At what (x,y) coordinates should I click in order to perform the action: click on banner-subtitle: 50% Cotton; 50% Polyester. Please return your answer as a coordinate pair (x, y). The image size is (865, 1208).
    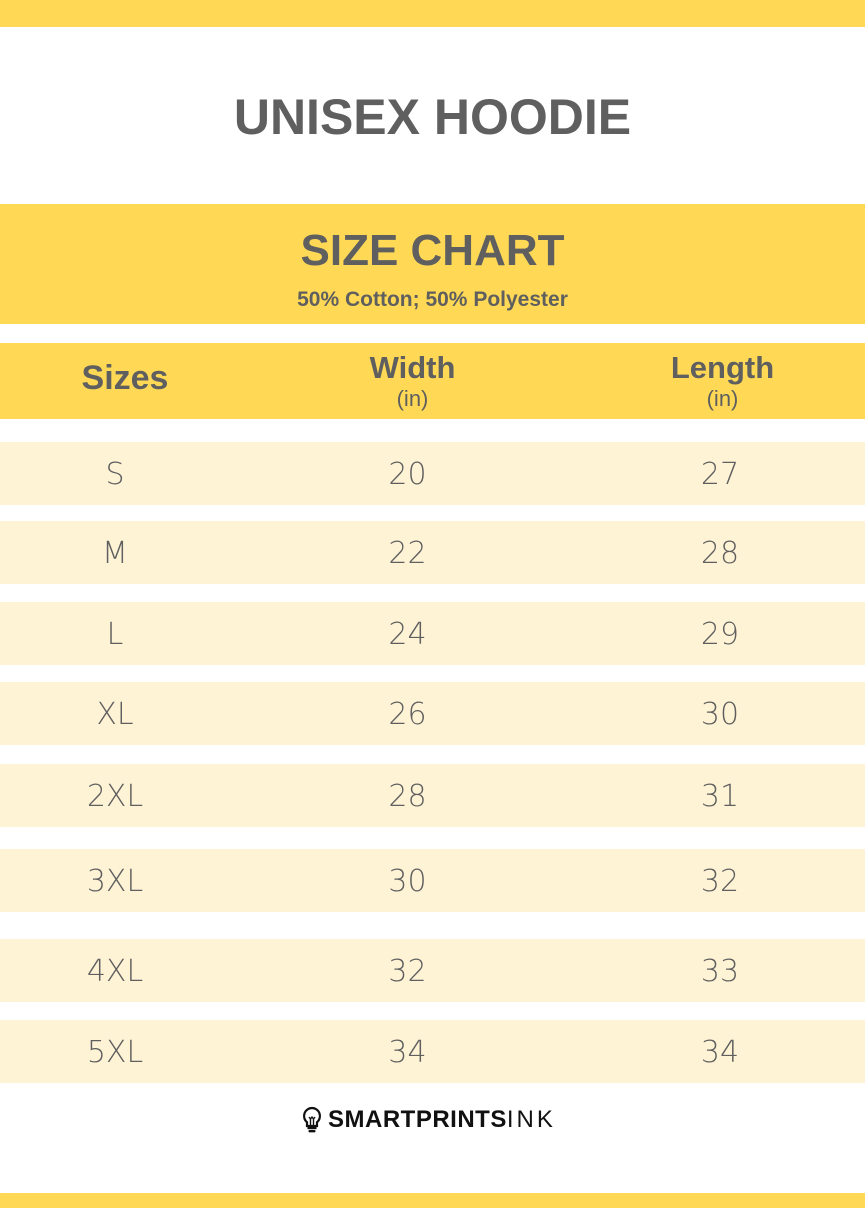
    Looking at the image, I should click on (432, 299).